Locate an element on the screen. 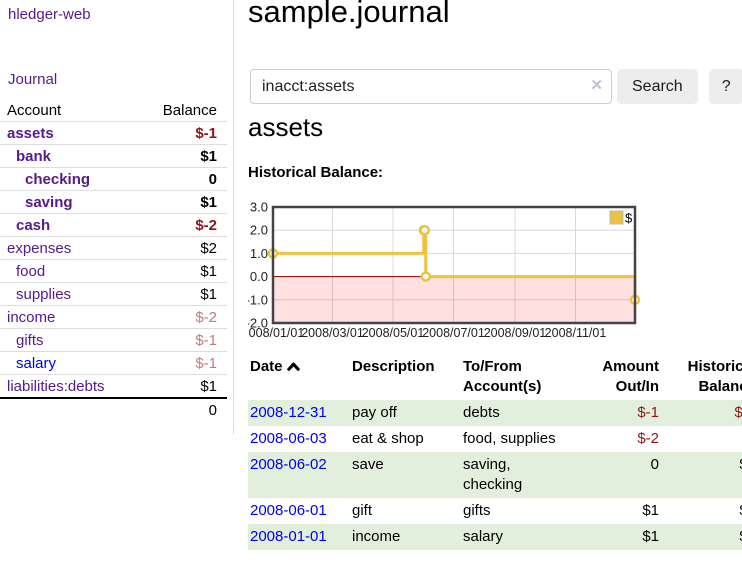 Image resolution: width=742 pixels, height=582 pixels. transaction-date-link: 2008-01-01 is located at coordinates (288, 536).